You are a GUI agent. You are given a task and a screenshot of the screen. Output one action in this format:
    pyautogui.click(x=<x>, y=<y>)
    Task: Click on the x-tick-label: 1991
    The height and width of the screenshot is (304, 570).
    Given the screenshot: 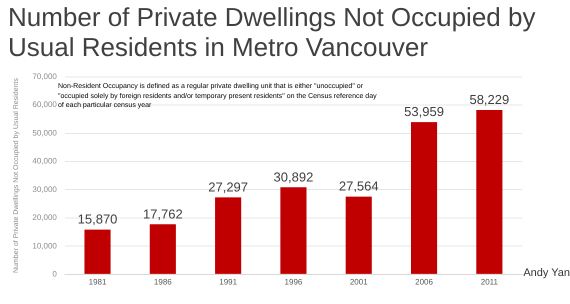 What is the action you would take?
    pyautogui.click(x=228, y=281)
    